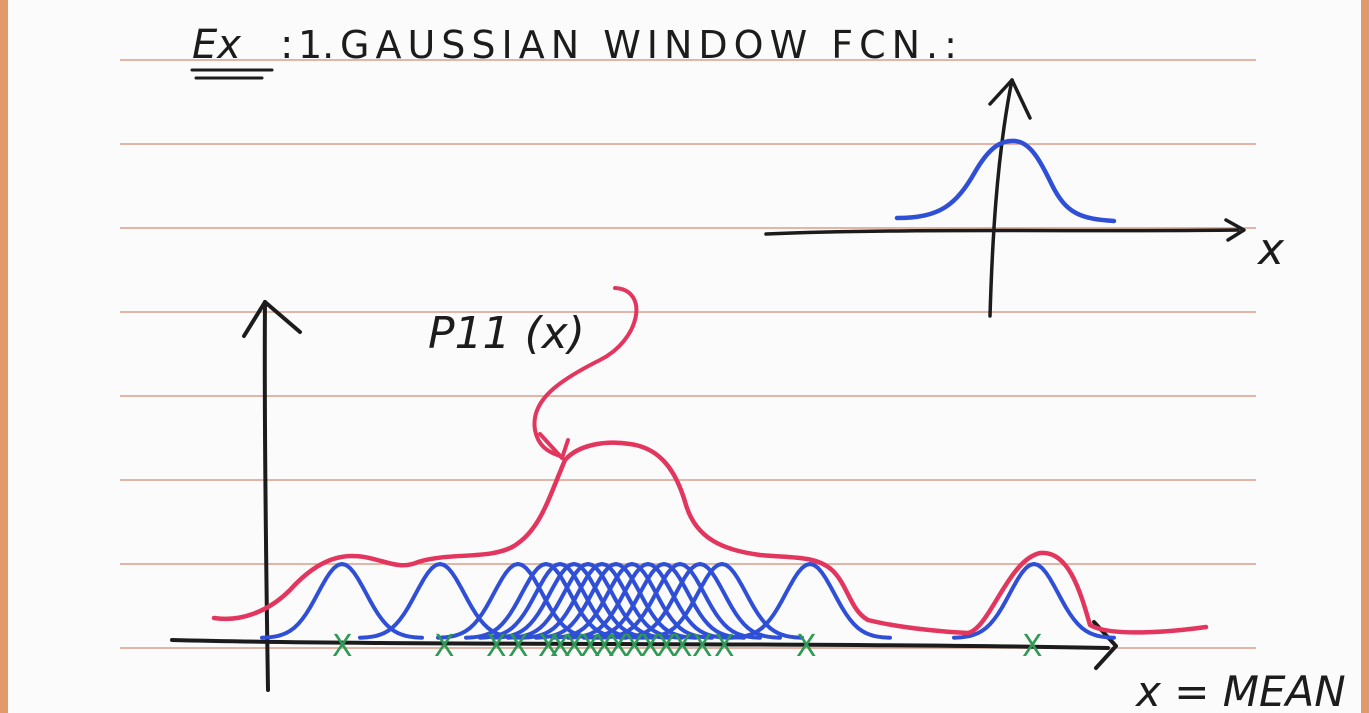 This screenshot has height=713, width=1369. Describe the element at coordinates (554, 446) in the screenshot. I see `label-pointer-arrowhead` at that location.